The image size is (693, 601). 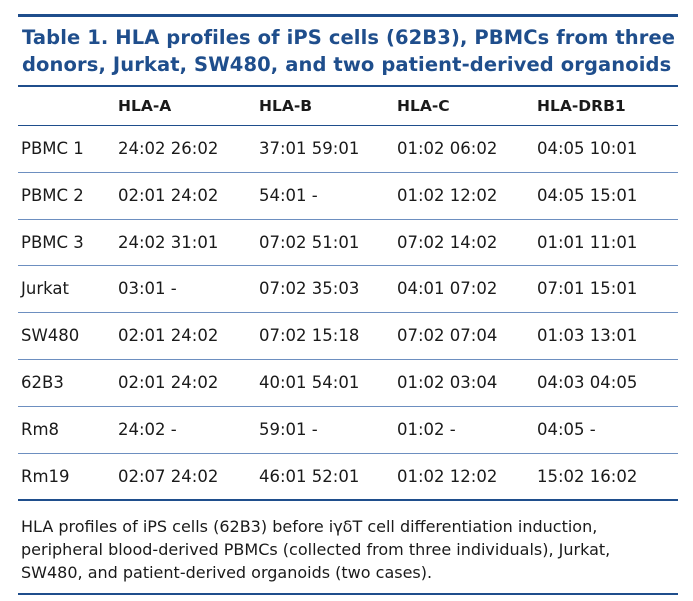 I want to click on header-rule, so click(x=348, y=86).